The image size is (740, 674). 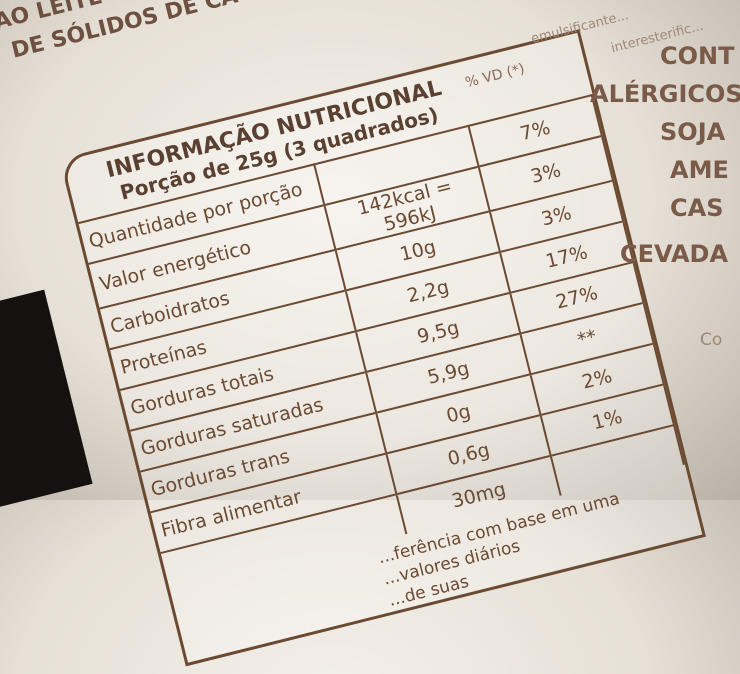 I want to click on allergen-text: SOJA, so click(x=693, y=132).